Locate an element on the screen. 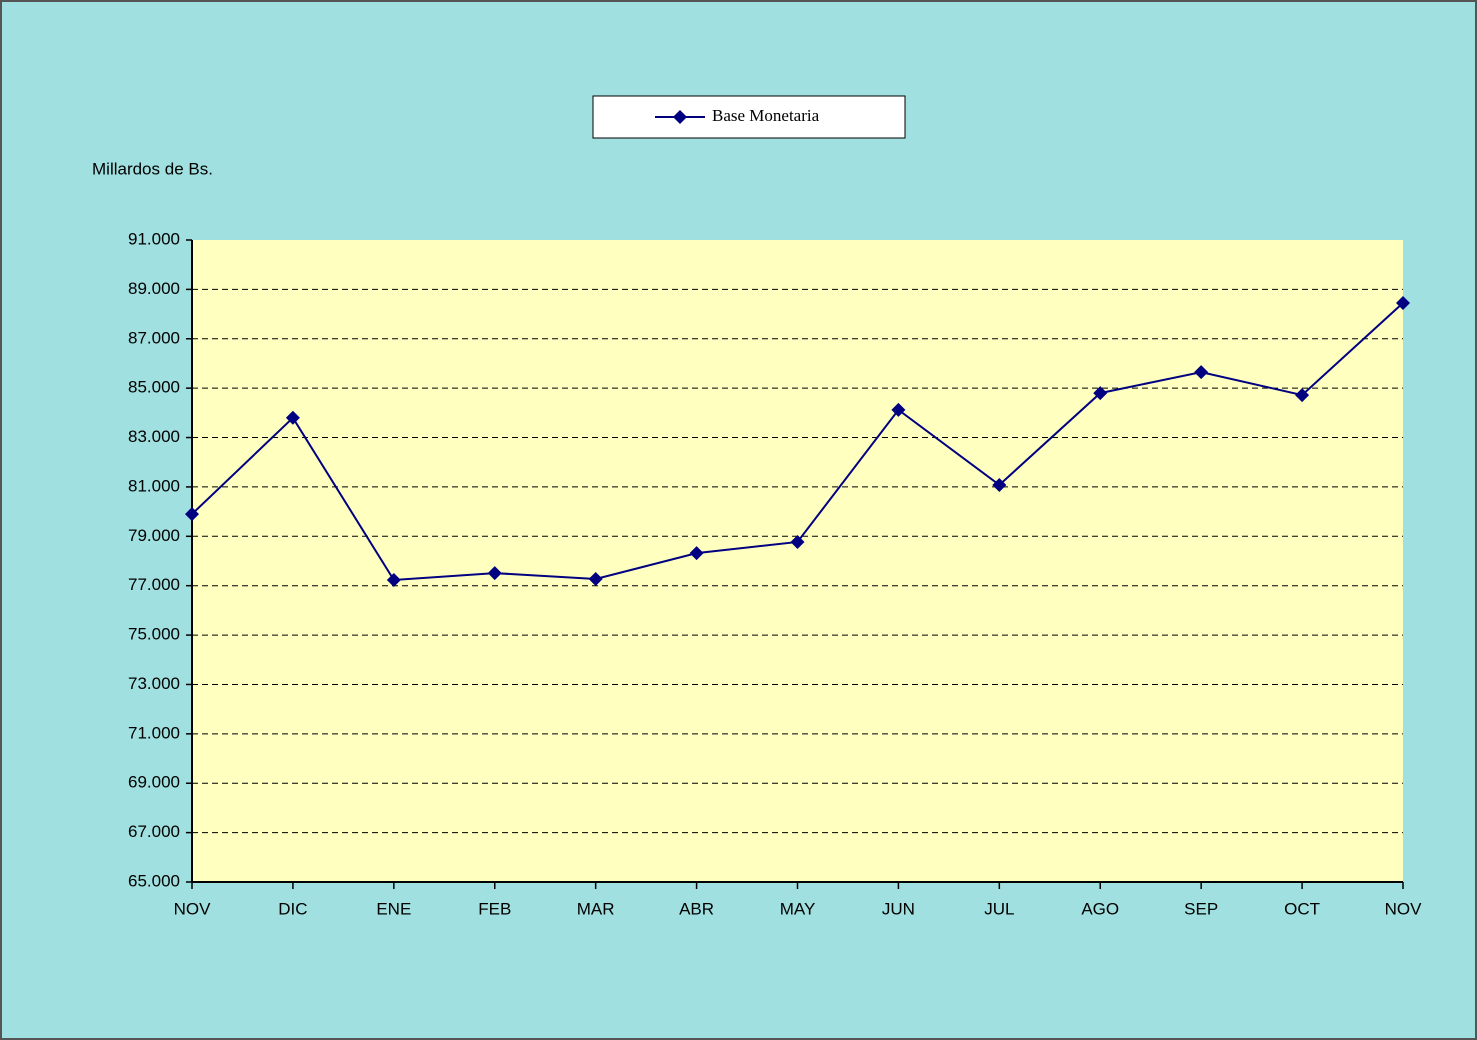 The image size is (1477, 1040). x-tick-label: MAY is located at coordinates (798, 908).